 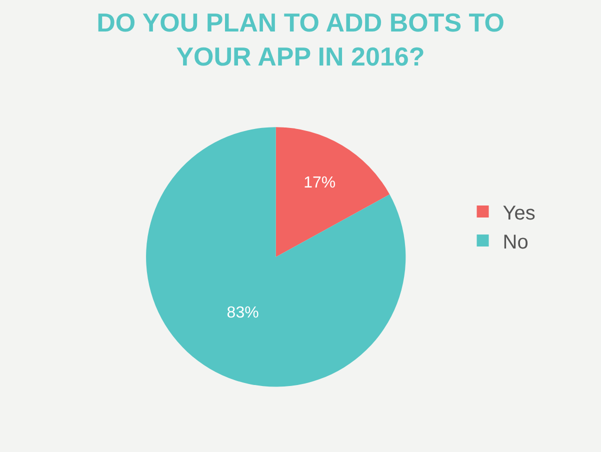 I want to click on legend-label: No, so click(x=515, y=242).